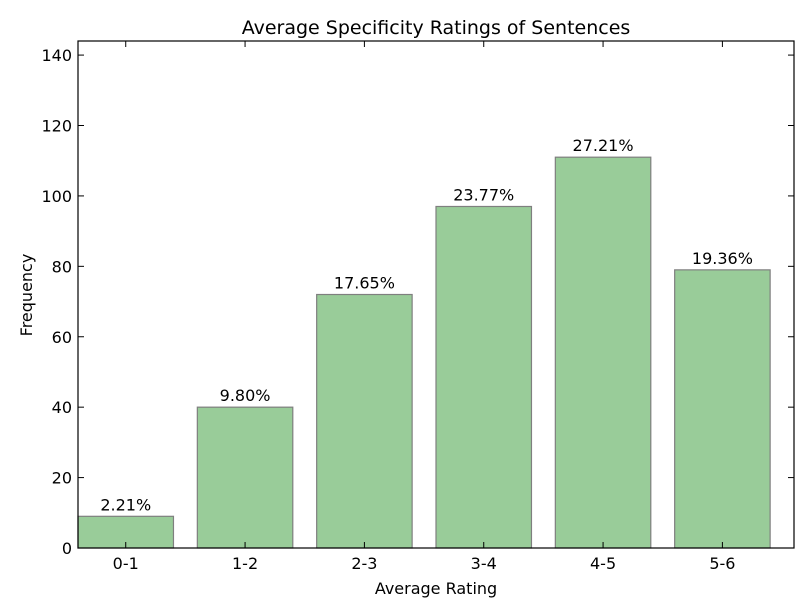 The image size is (812, 612). I want to click on y-tick-label: 60, so click(62, 337).